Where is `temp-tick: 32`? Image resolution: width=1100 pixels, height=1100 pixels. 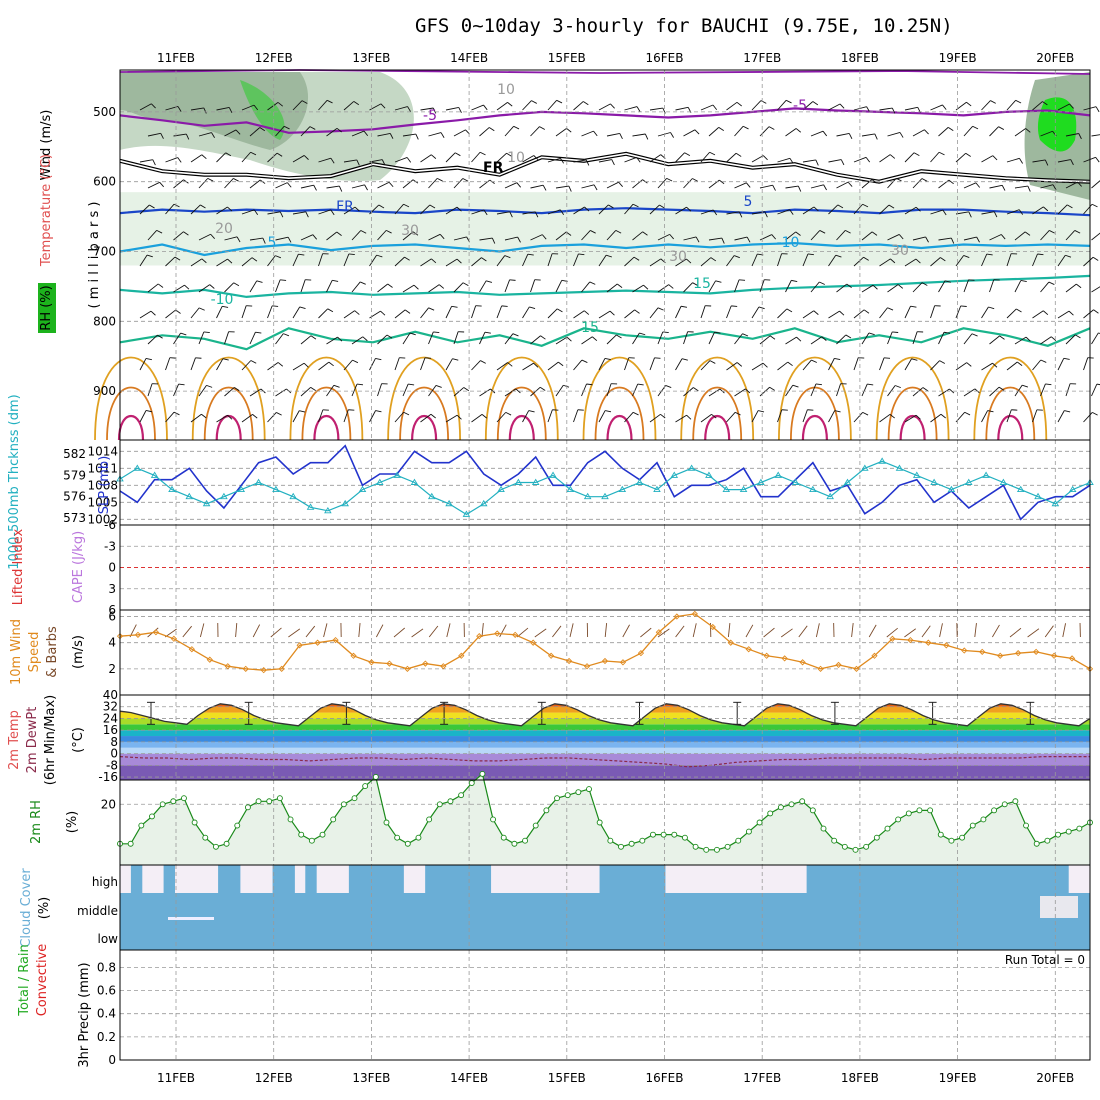
temp-tick: 32 is located at coordinates (110, 707).